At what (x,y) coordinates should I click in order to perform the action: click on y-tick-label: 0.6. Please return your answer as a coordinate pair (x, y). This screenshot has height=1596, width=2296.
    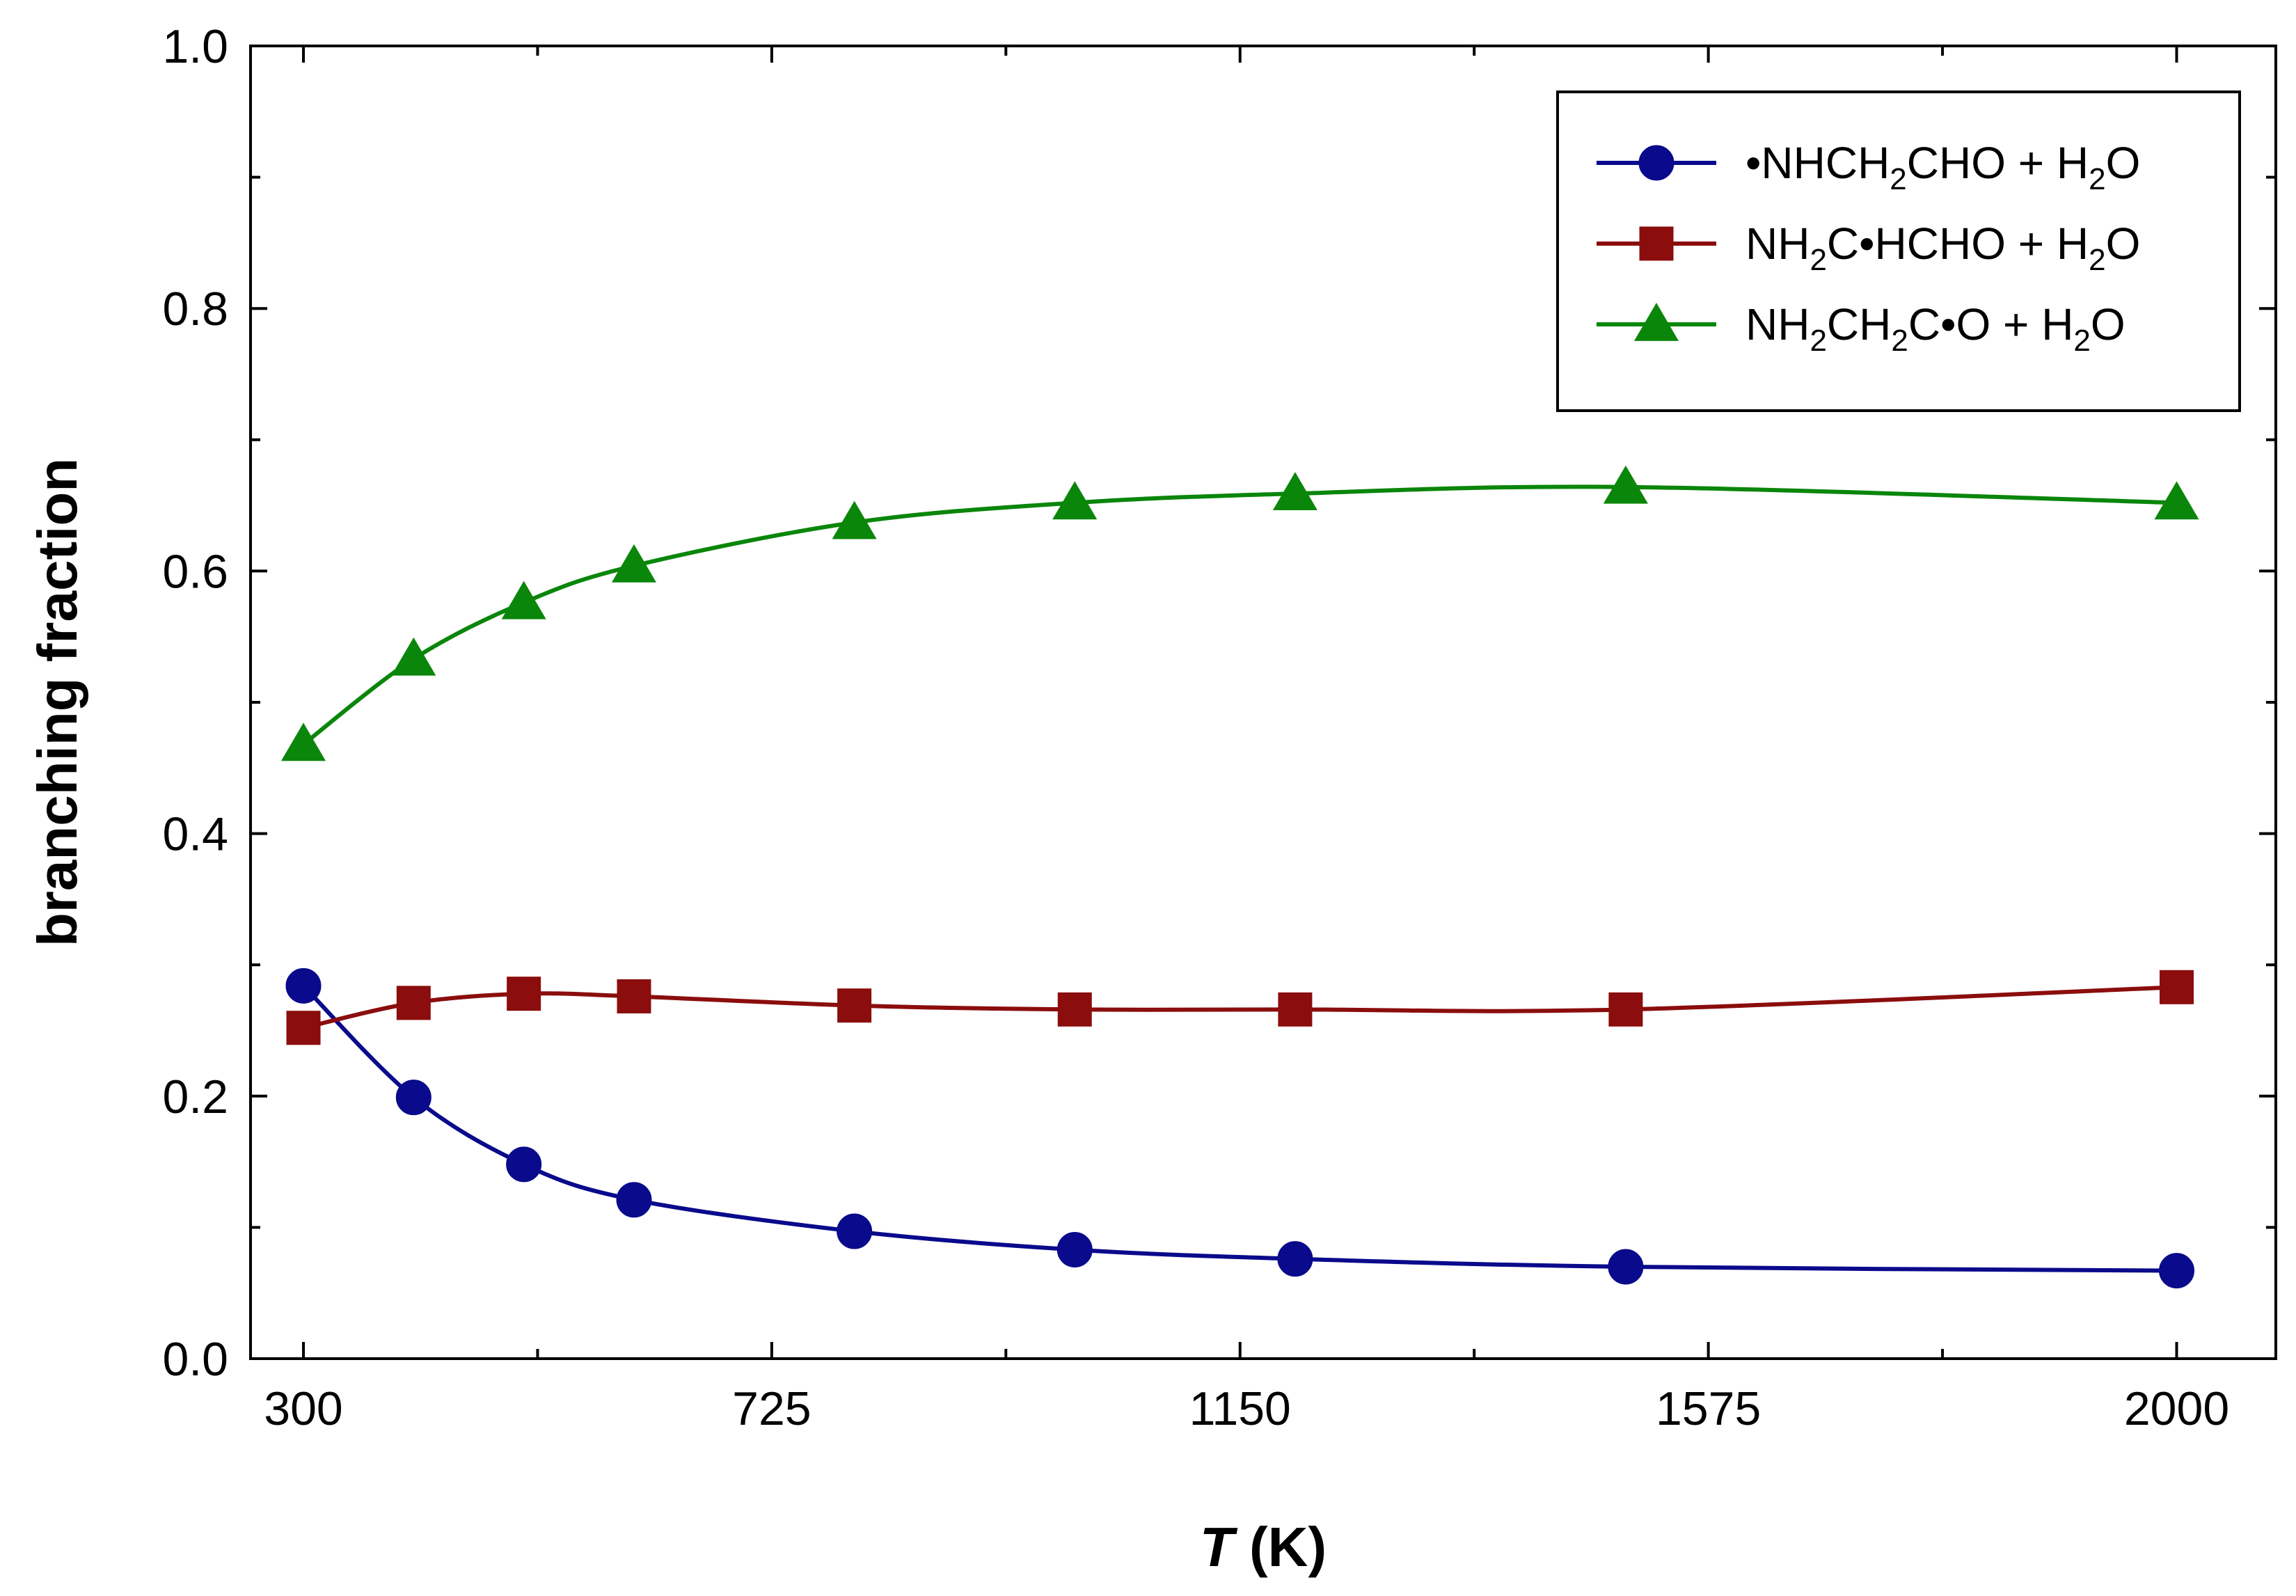
    Looking at the image, I should click on (195, 572).